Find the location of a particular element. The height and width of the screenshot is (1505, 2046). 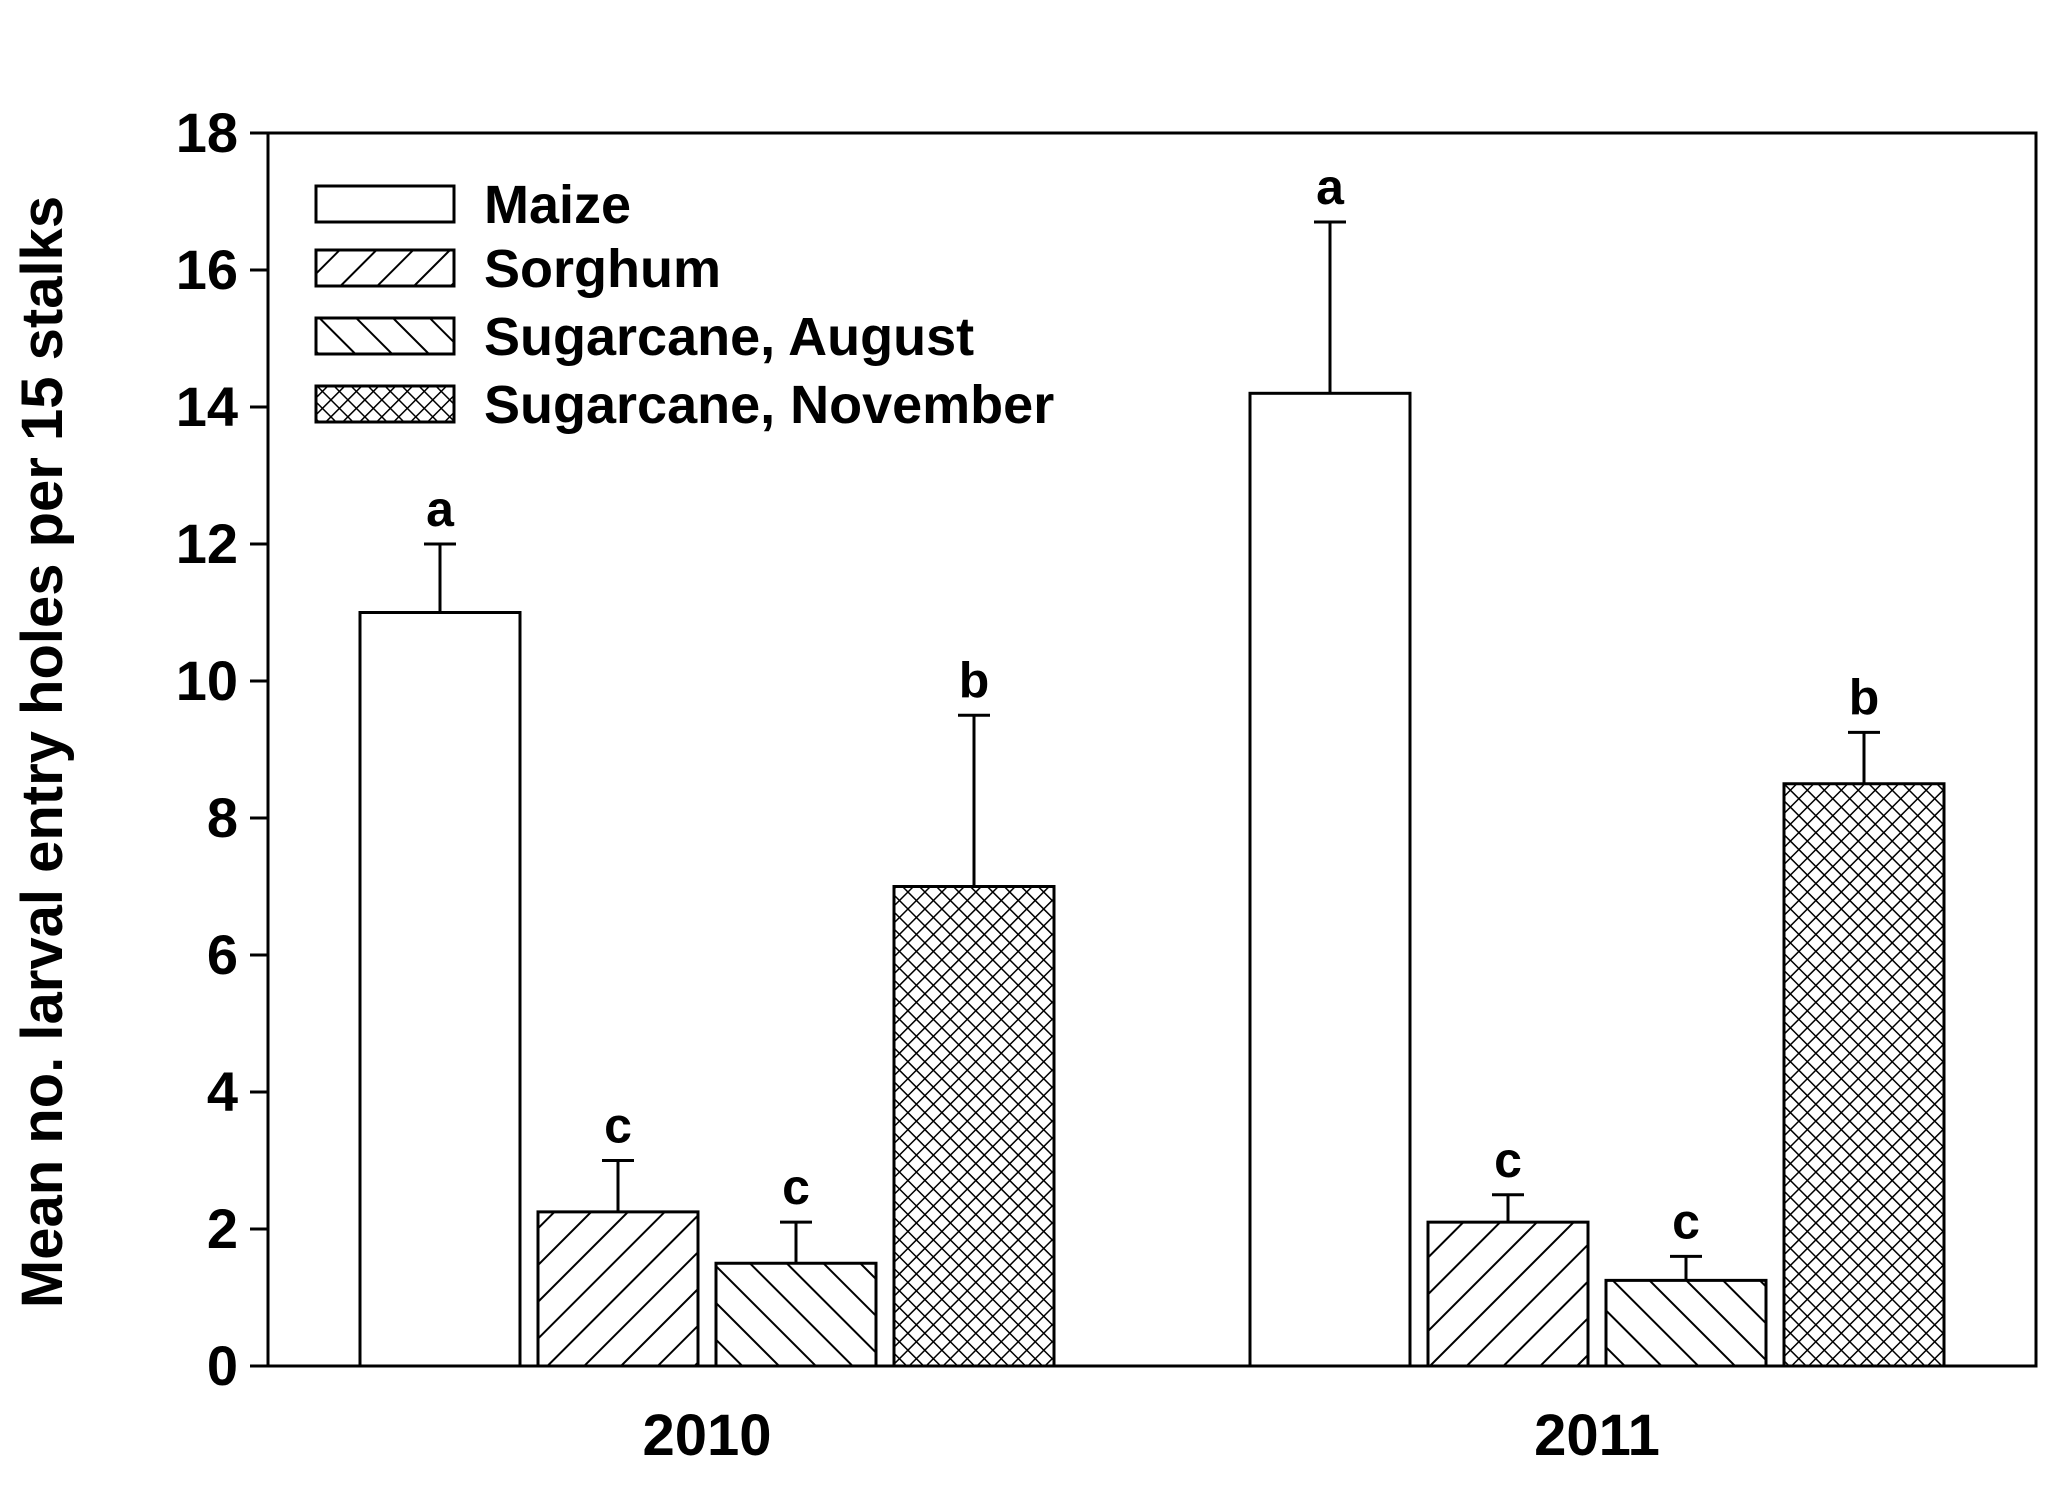

y-tick-label: 4 is located at coordinates (222, 1091).